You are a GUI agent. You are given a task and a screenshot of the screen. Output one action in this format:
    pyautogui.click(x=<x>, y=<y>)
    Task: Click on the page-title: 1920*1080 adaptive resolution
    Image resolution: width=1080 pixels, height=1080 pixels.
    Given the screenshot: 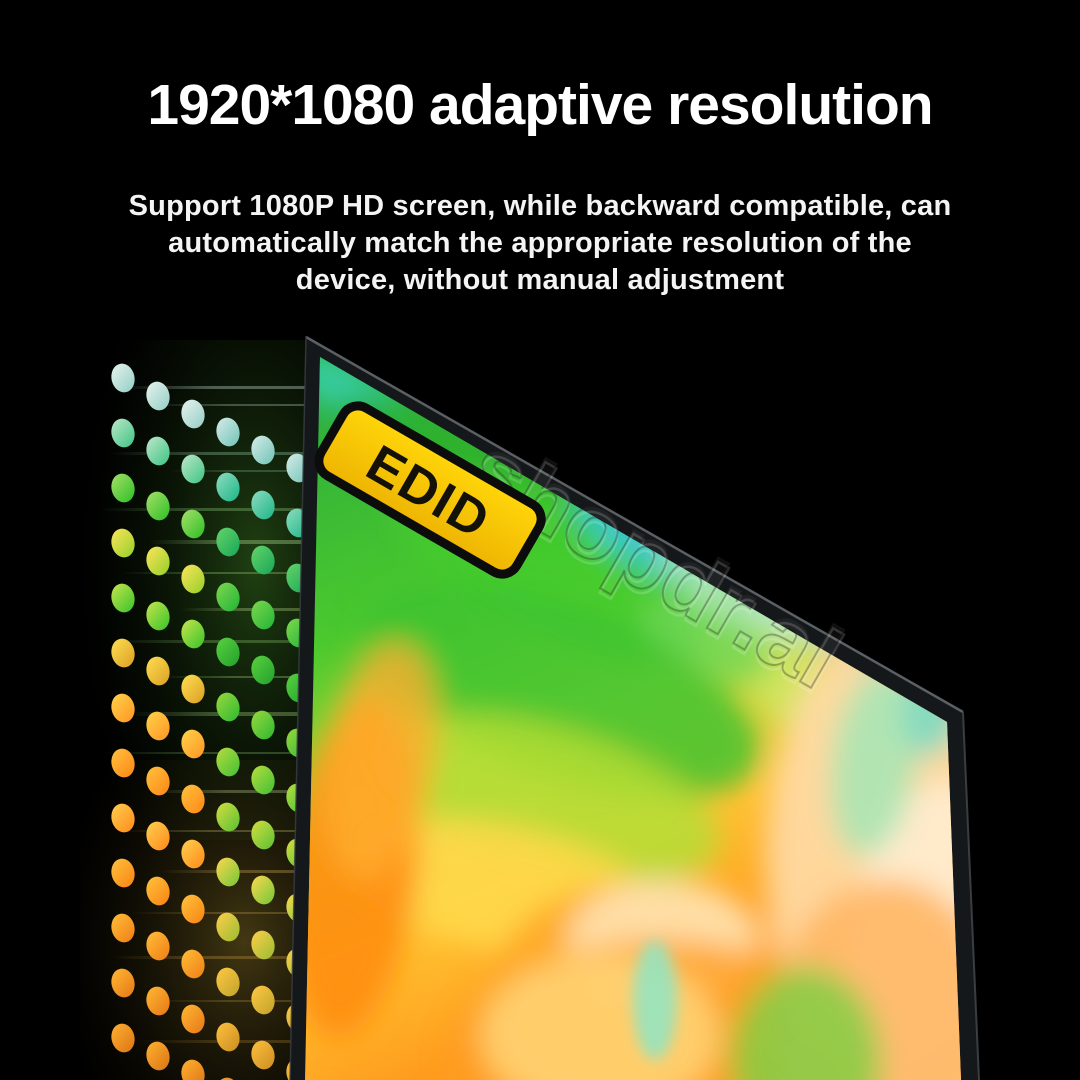 What is the action you would take?
    pyautogui.click(x=540, y=105)
    